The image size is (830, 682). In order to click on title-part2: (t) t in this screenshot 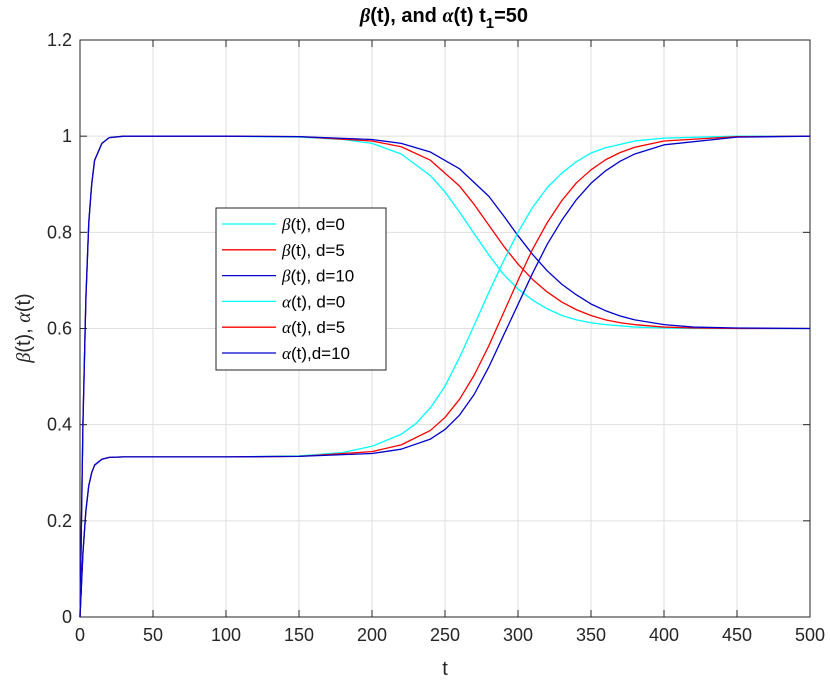, I will do `click(470, 16)`.